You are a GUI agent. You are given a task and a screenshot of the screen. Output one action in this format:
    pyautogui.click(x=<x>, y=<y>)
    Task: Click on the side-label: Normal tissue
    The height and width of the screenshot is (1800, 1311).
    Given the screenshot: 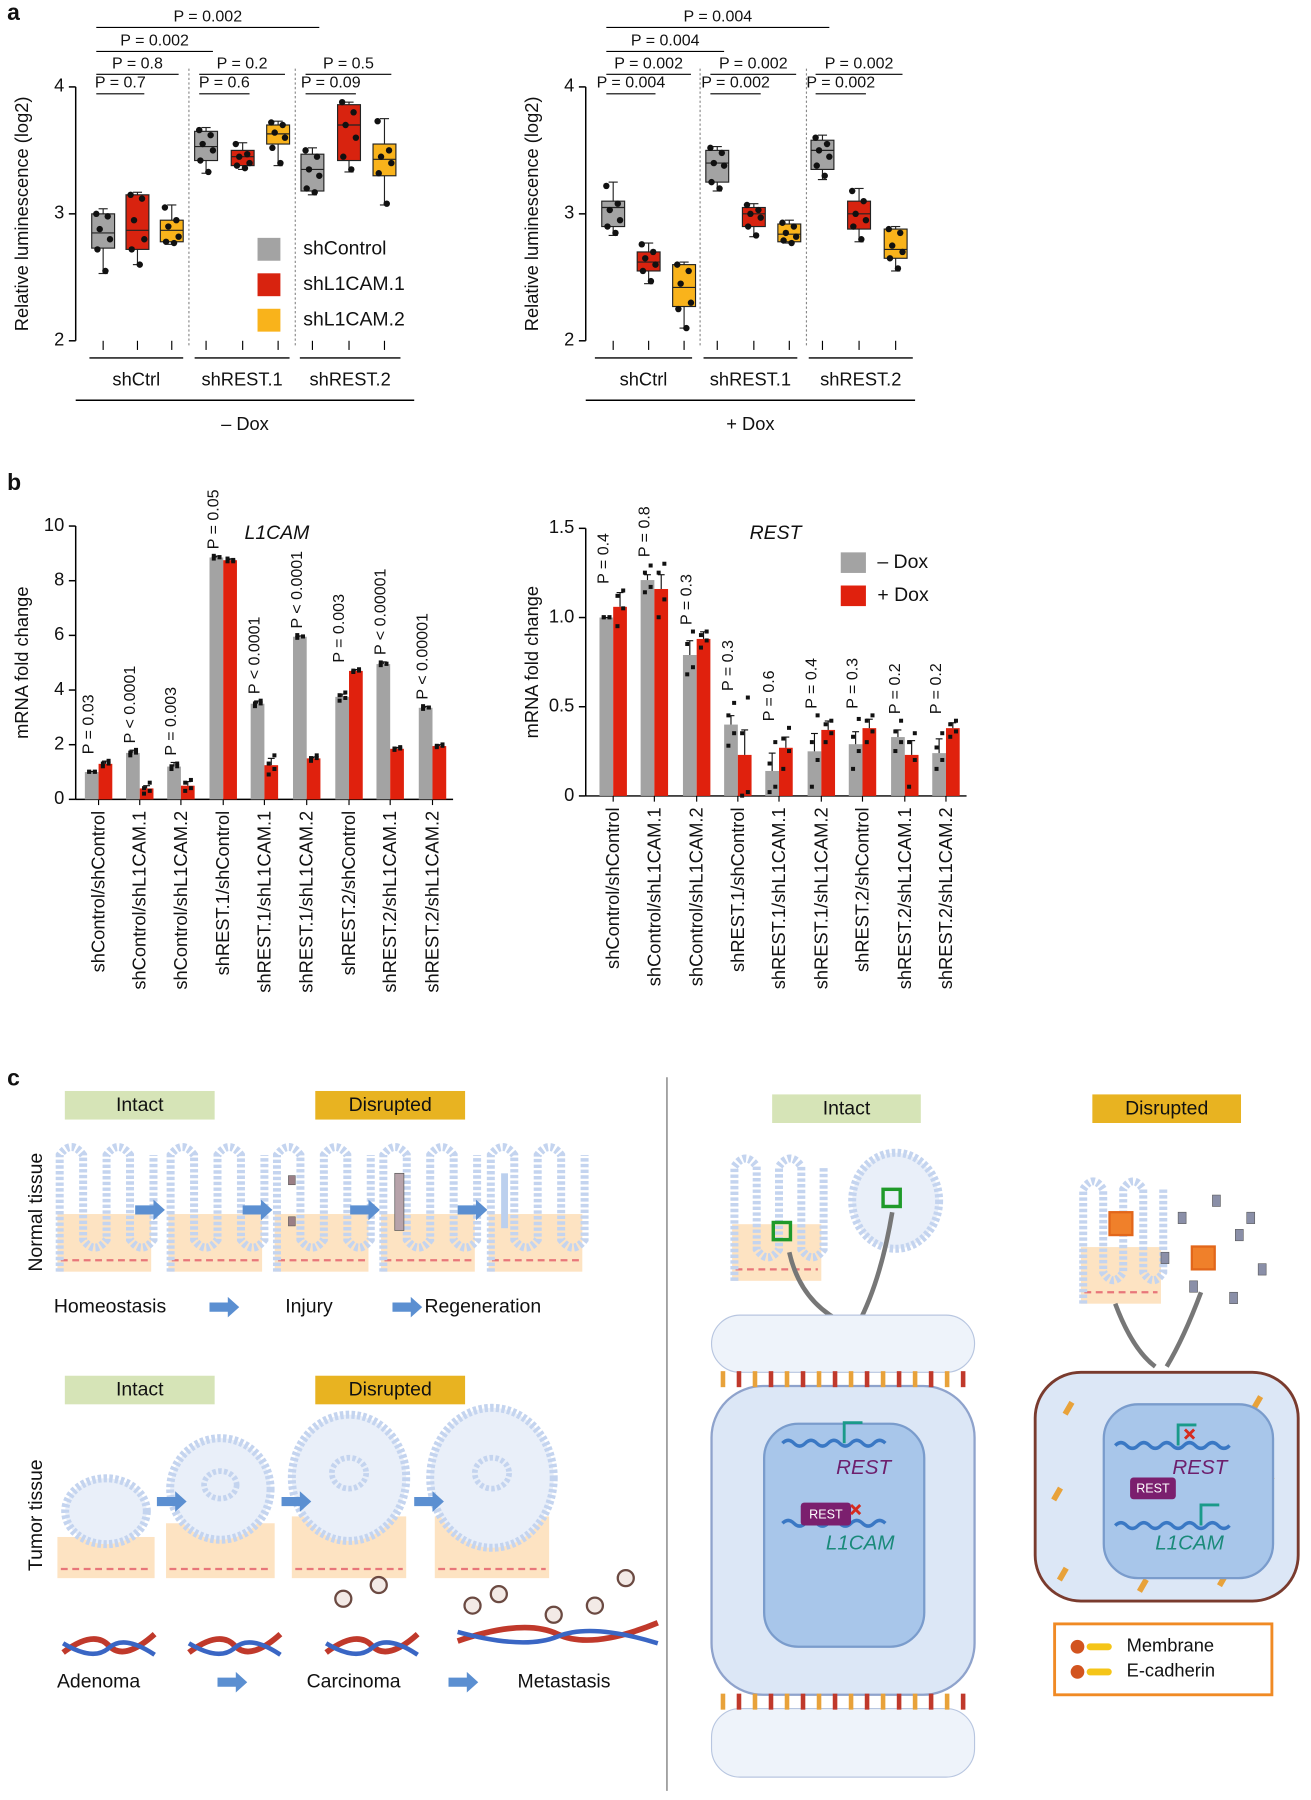 What is the action you would take?
    pyautogui.click(x=36, y=1212)
    